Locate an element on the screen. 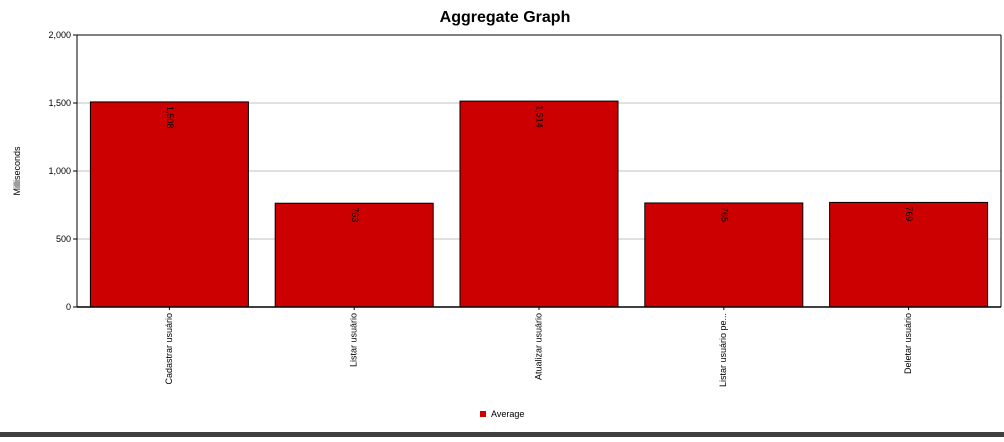  y-tick-label: 2,000 is located at coordinates (59, 35).